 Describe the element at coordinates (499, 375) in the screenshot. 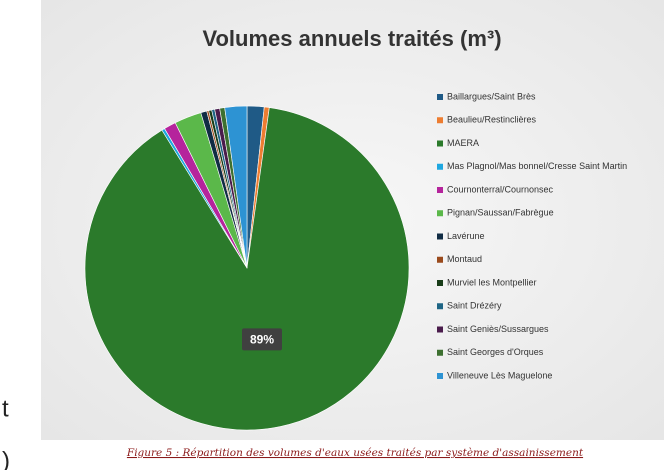

I see `legend-label: Villeneuve Lès Maguelone` at that location.